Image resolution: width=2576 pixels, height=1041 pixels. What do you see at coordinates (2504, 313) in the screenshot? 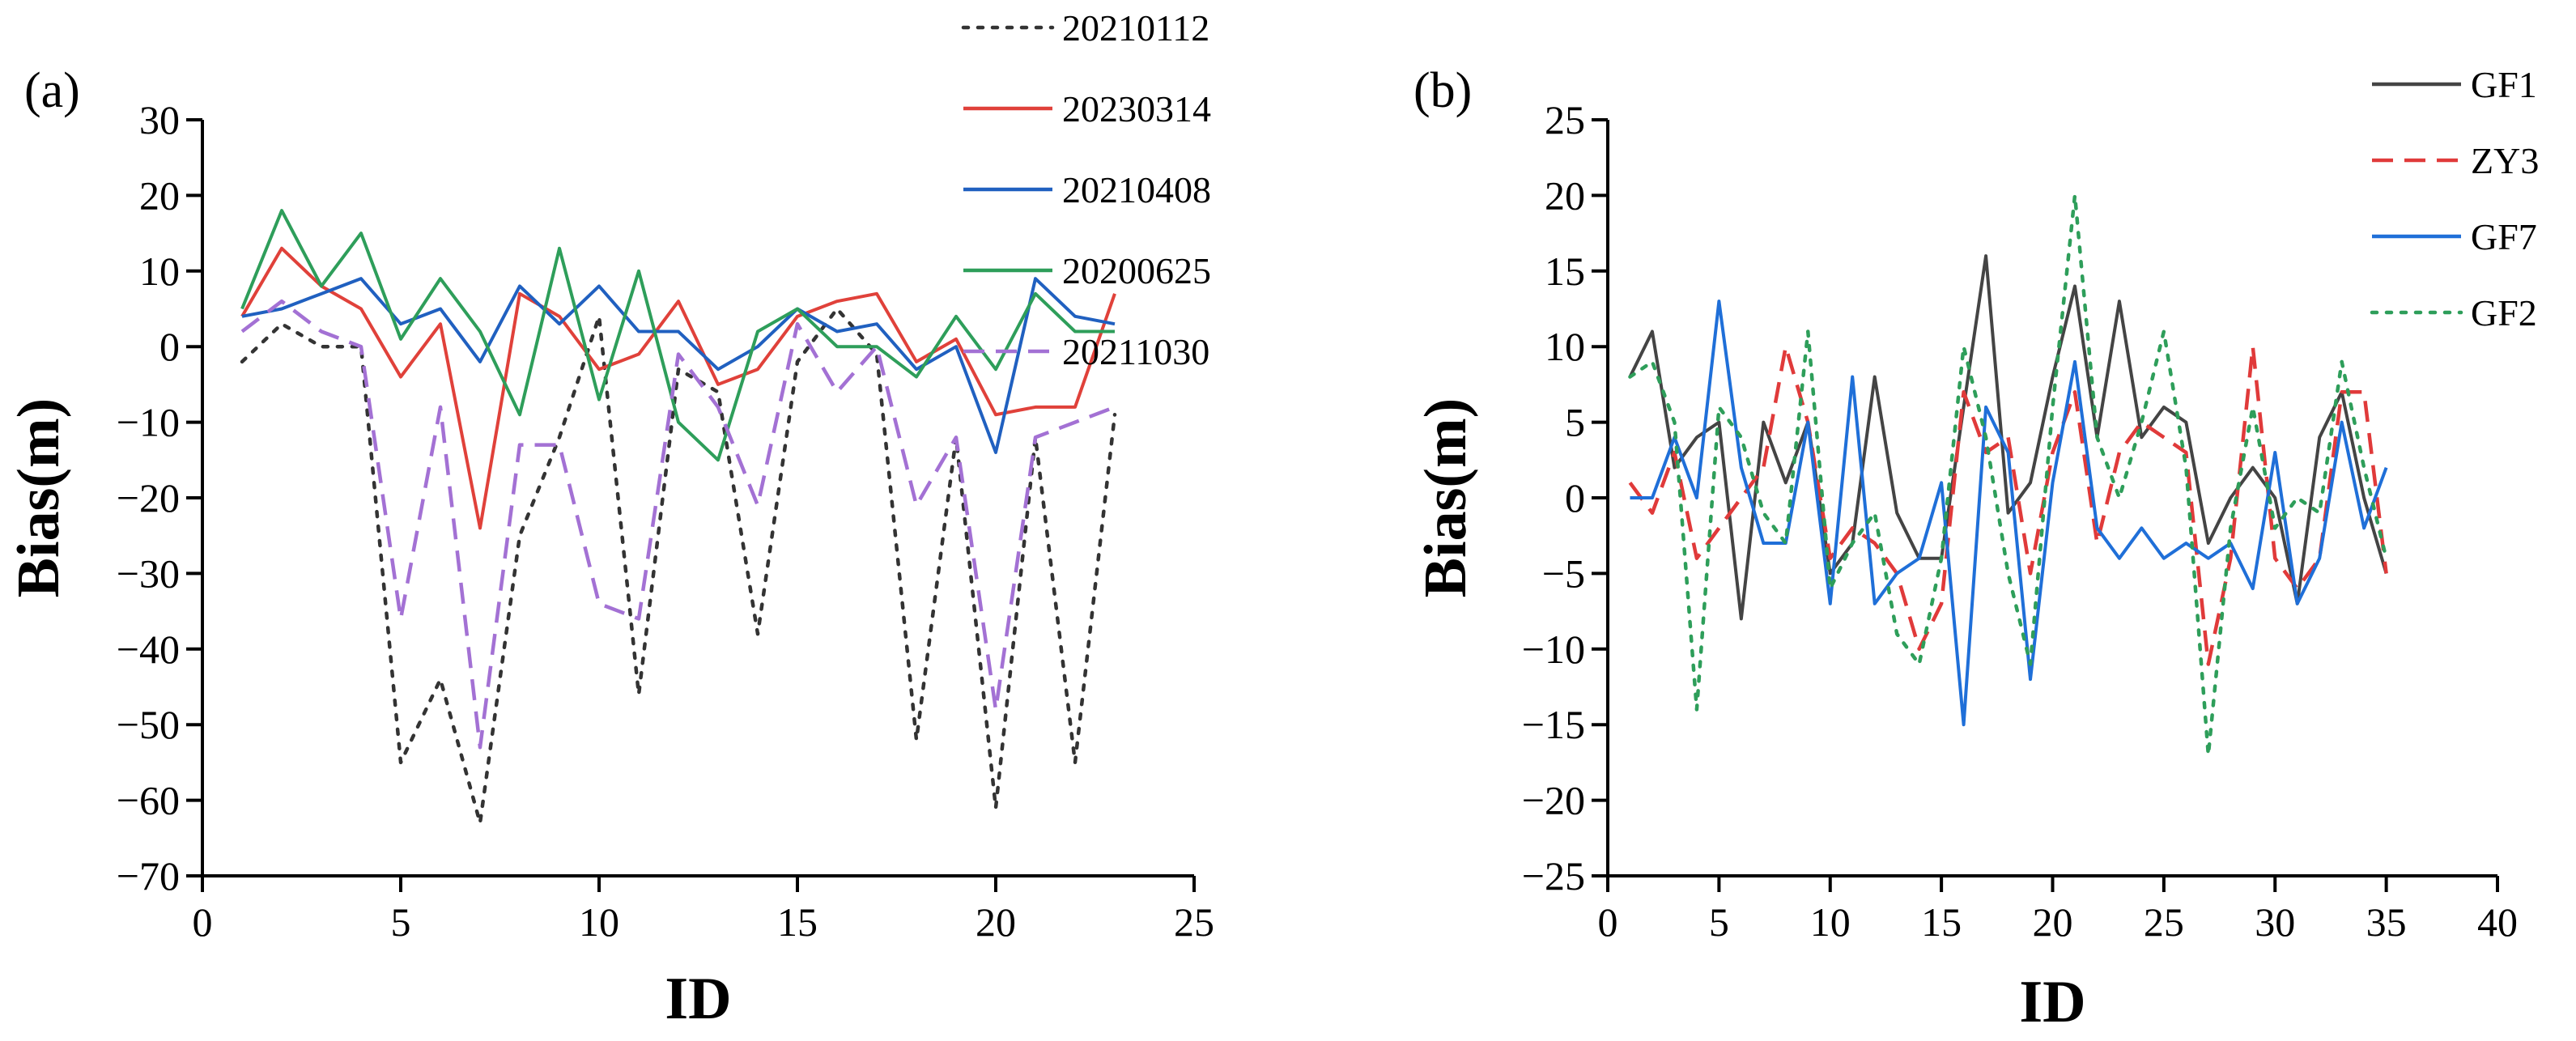
I see `legend-label: GF2` at bounding box center [2504, 313].